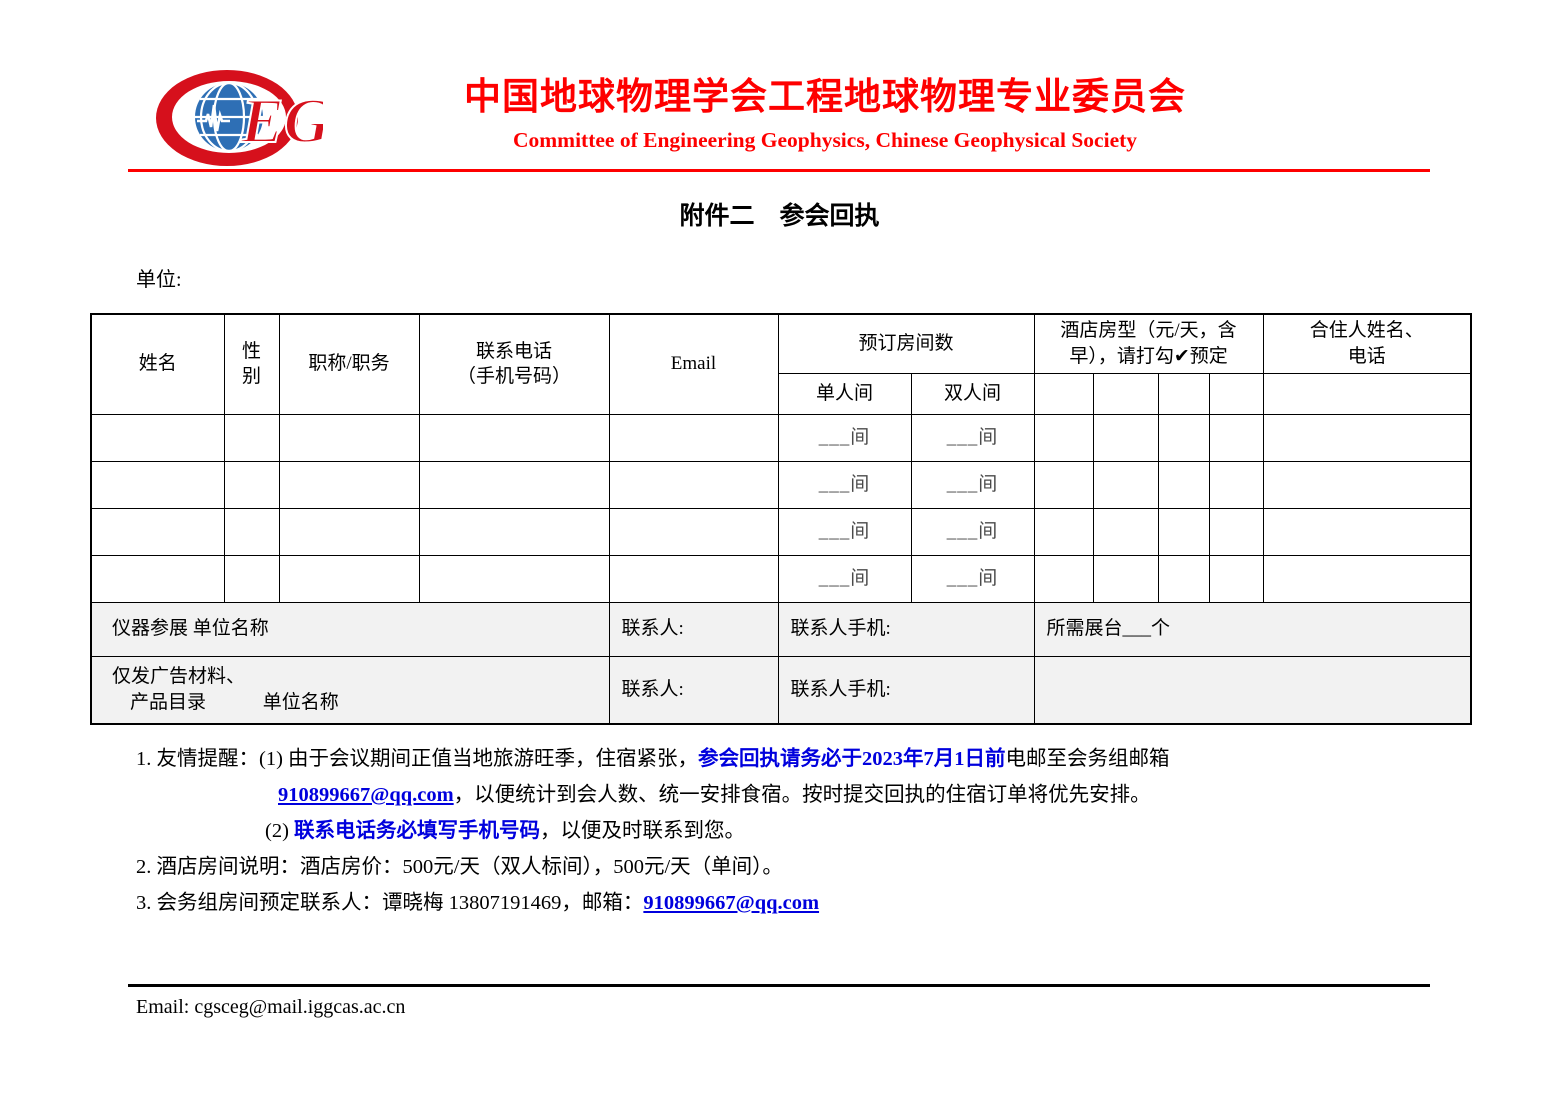  Describe the element at coordinates (349, 364) in the screenshot. I see `col-header-job: 职称/职务` at that location.